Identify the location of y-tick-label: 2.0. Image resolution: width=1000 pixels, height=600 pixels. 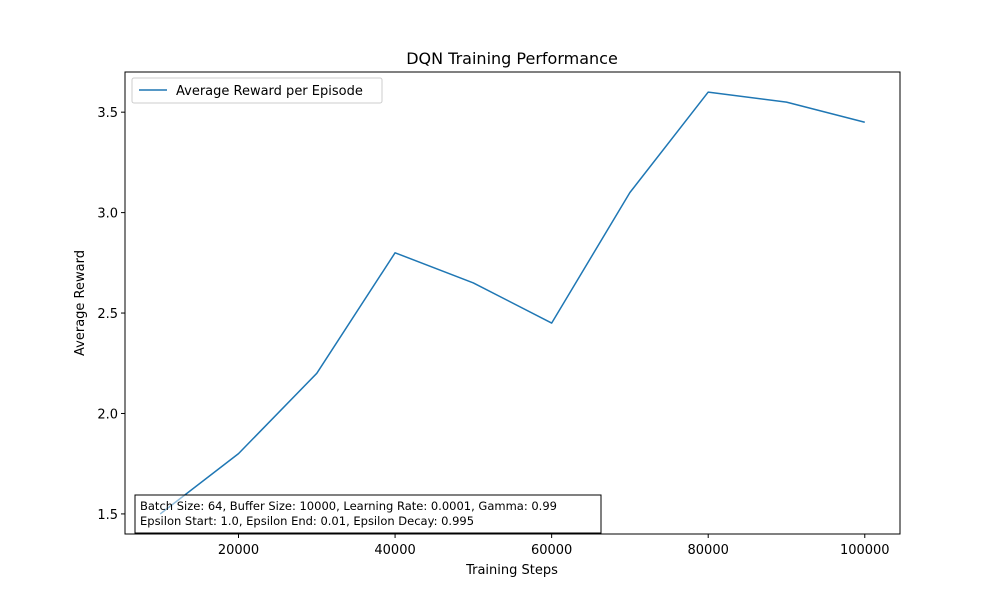
(107, 414).